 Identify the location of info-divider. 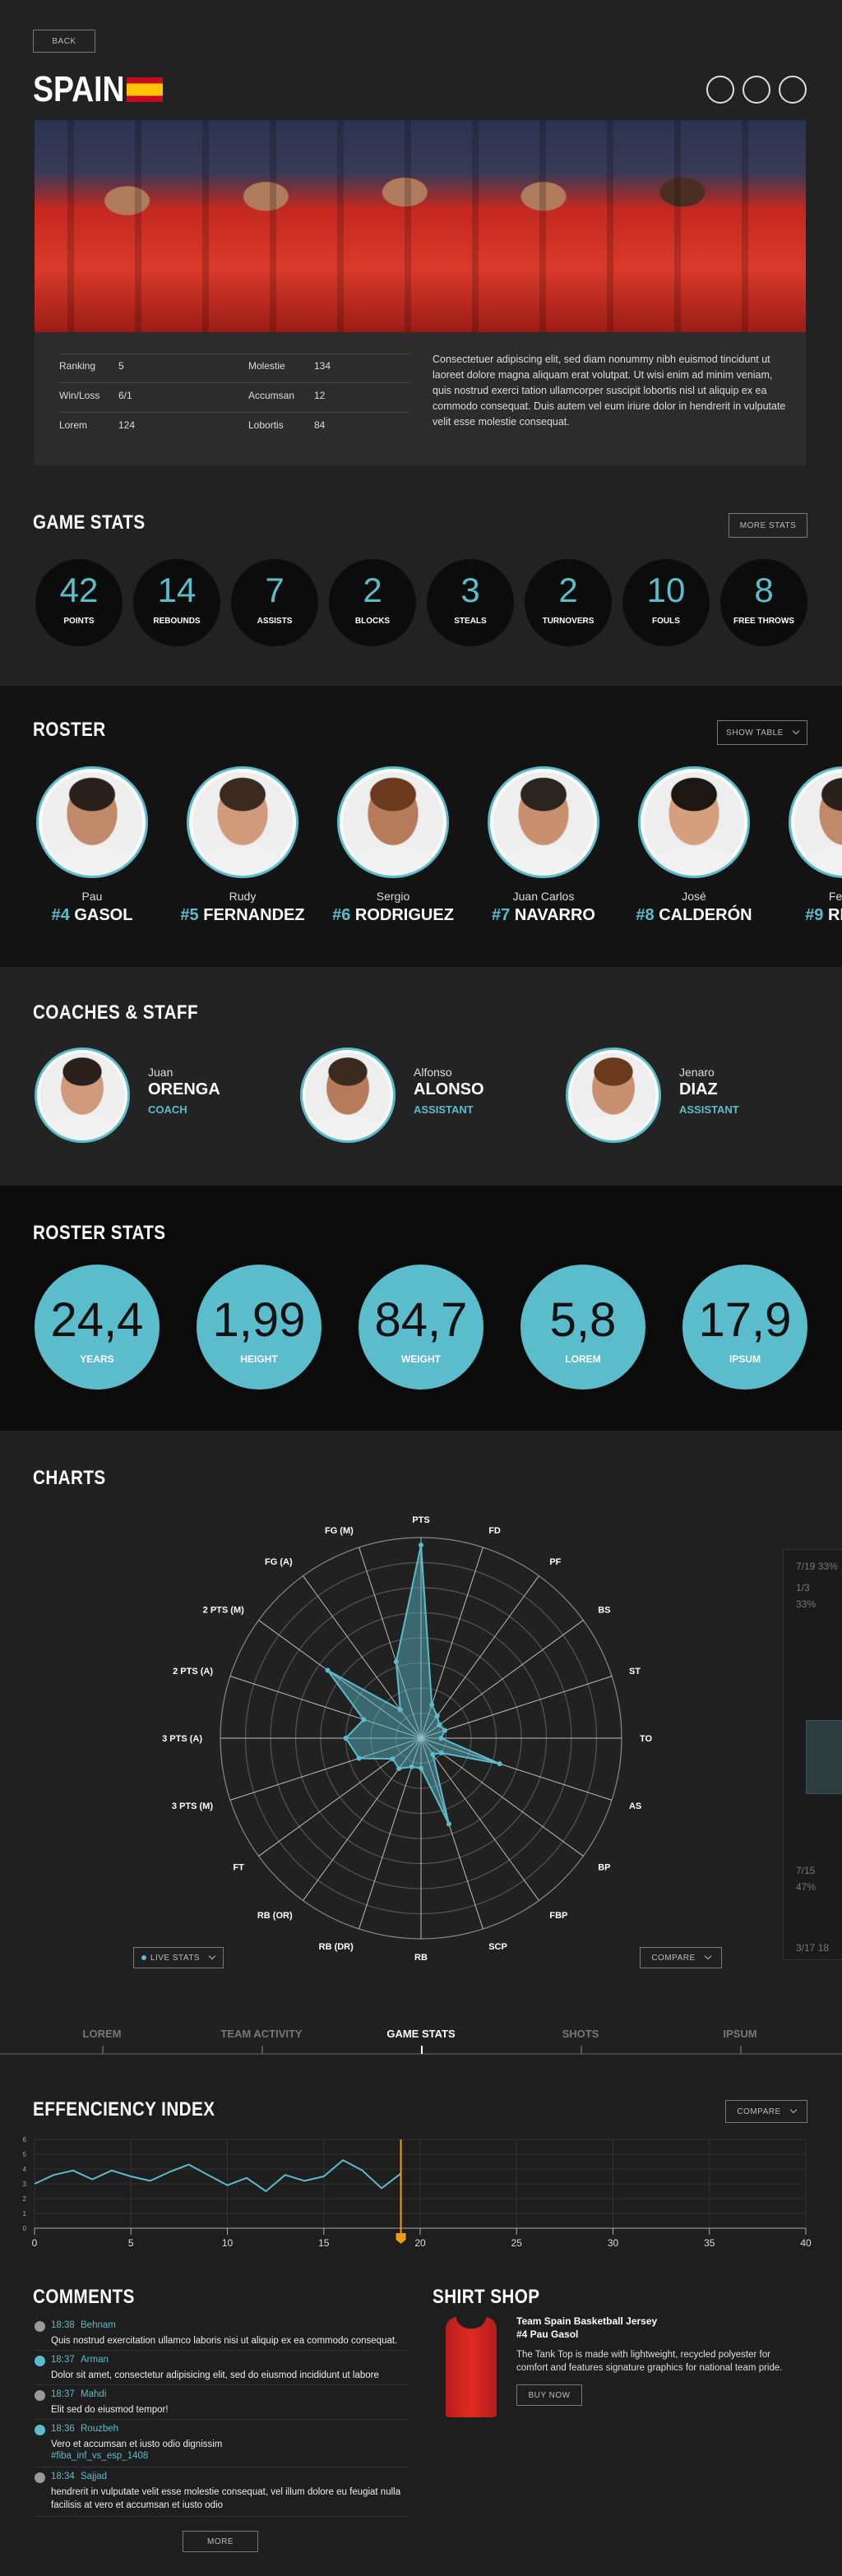
(234, 412).